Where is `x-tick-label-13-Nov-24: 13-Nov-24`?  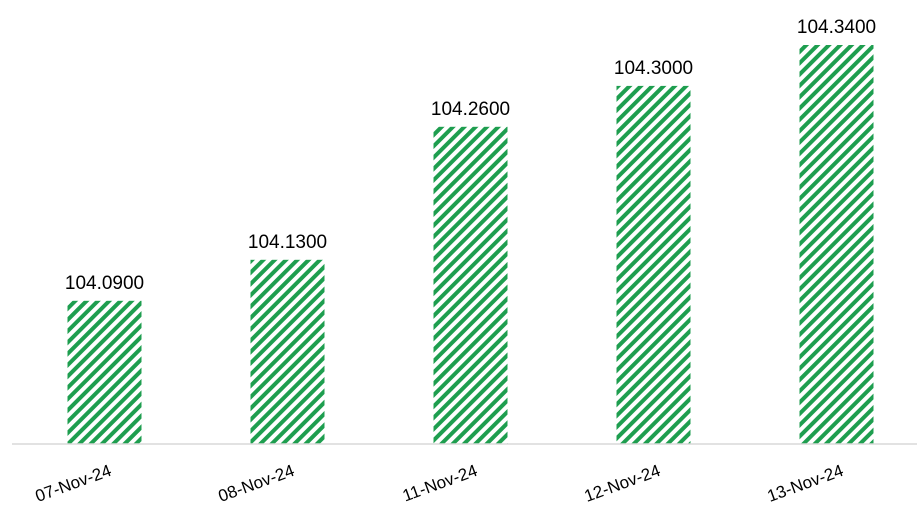
x-tick-label-13-Nov-24: 13-Nov-24 is located at coordinates (805, 483).